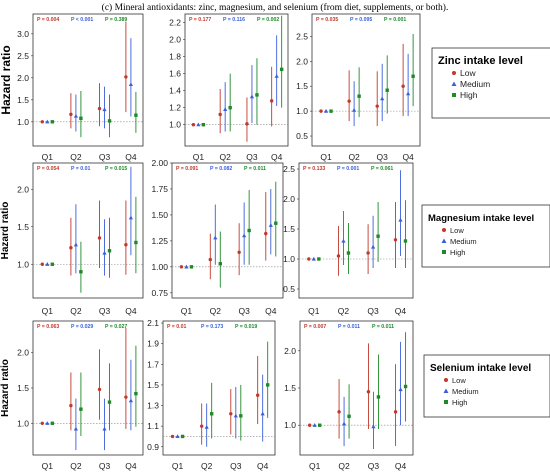 This screenshot has height=475, width=550. What do you see at coordinates (23, 34) in the screenshot?
I see `y-tick-label: 3.0` at bounding box center [23, 34].